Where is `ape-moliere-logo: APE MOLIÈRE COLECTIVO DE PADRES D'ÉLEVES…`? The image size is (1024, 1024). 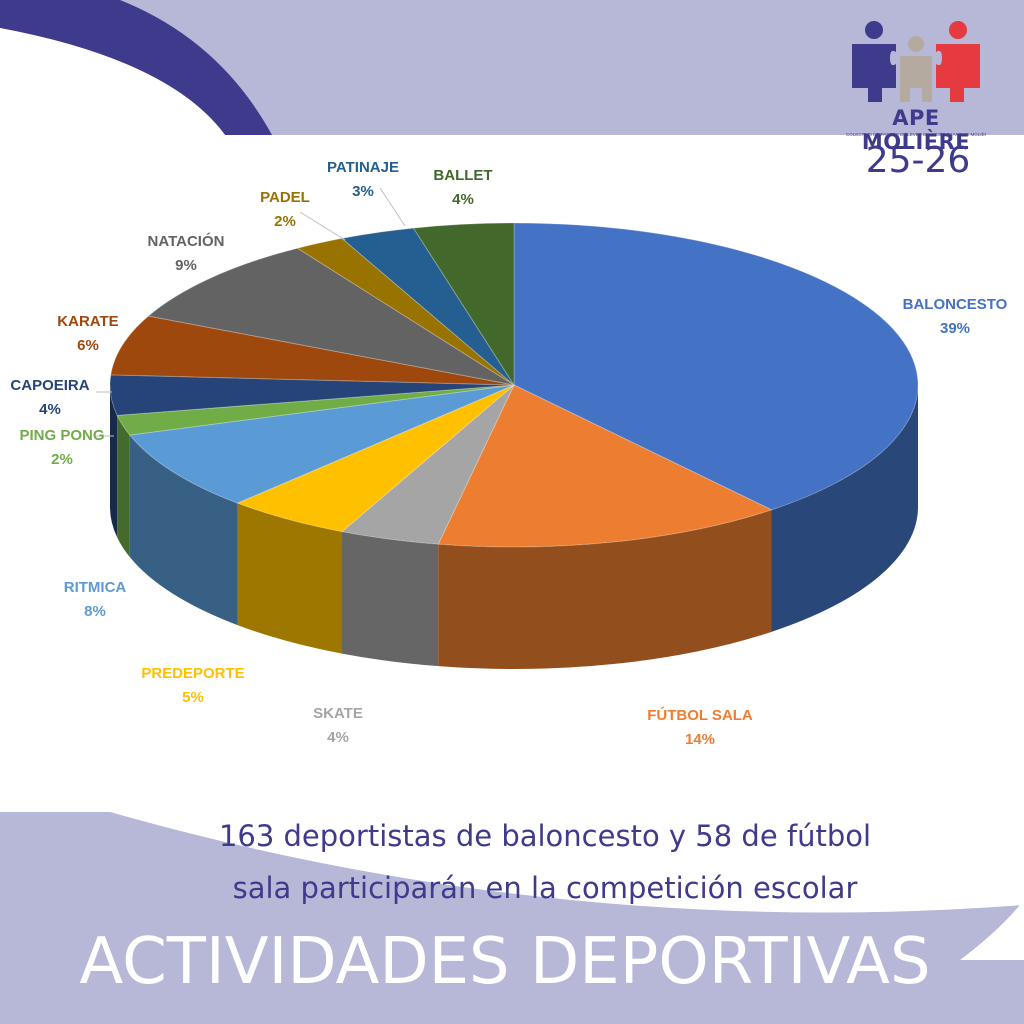 ape-moliere-logo: APE MOLIÈRE COLECTIVO DE PADRES D'ÉLEVES… is located at coordinates (918, 86).